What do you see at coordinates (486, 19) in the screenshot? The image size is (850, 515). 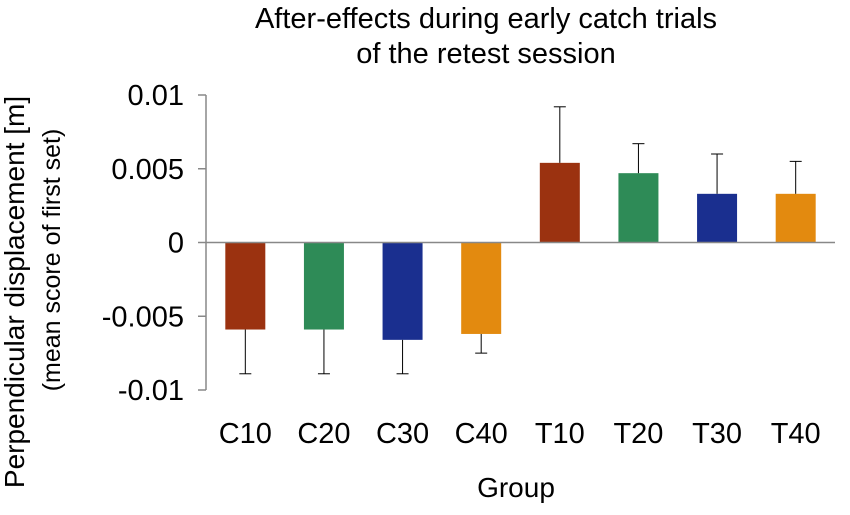 I see `chart-title-line-1: After-effects during early catch trials` at bounding box center [486, 19].